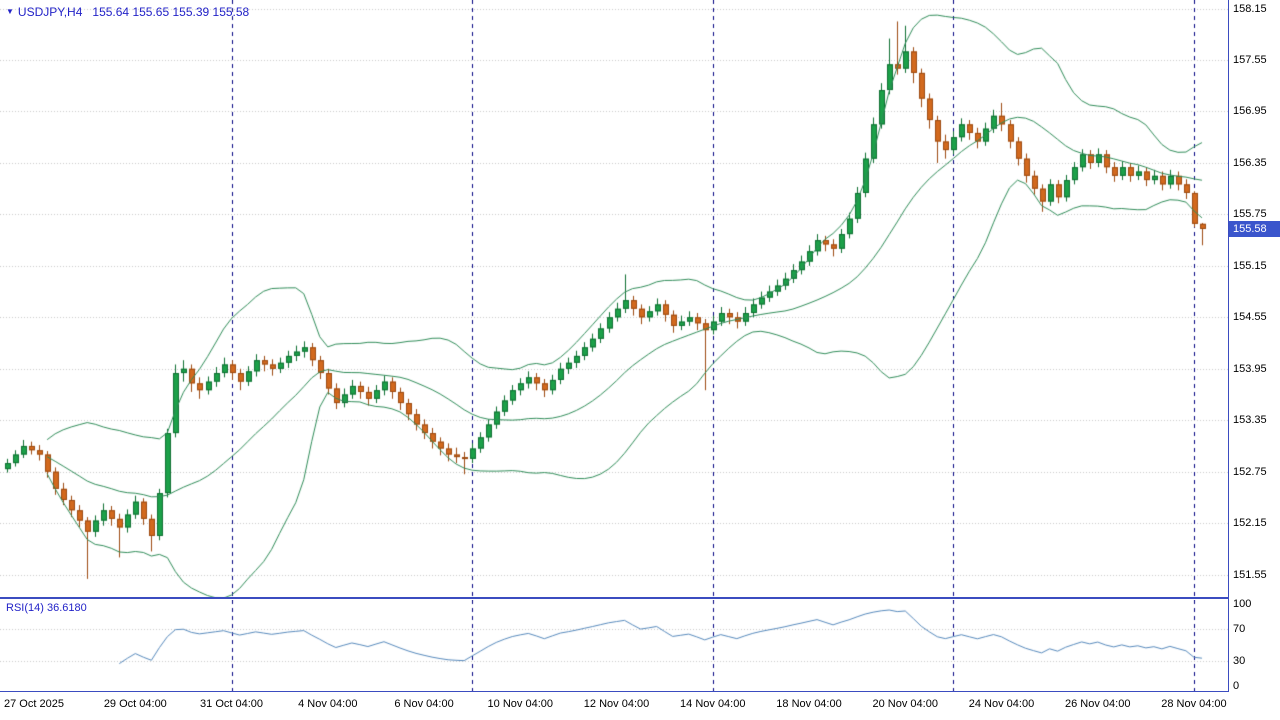  Describe the element at coordinates (1250, 111) in the screenshot. I see `price-label: 156.95` at that location.